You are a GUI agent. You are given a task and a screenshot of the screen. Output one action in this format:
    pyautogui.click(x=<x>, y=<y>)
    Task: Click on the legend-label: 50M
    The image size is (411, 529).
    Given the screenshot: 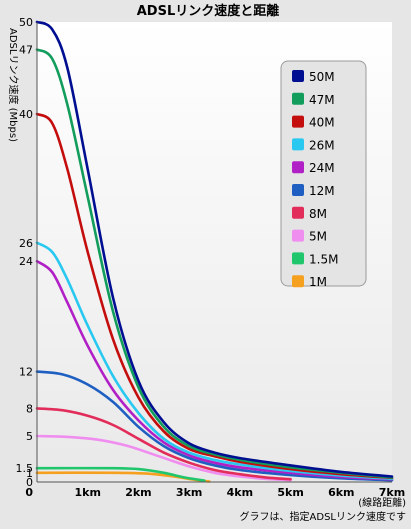 What is the action you would take?
    pyautogui.click(x=322, y=77)
    